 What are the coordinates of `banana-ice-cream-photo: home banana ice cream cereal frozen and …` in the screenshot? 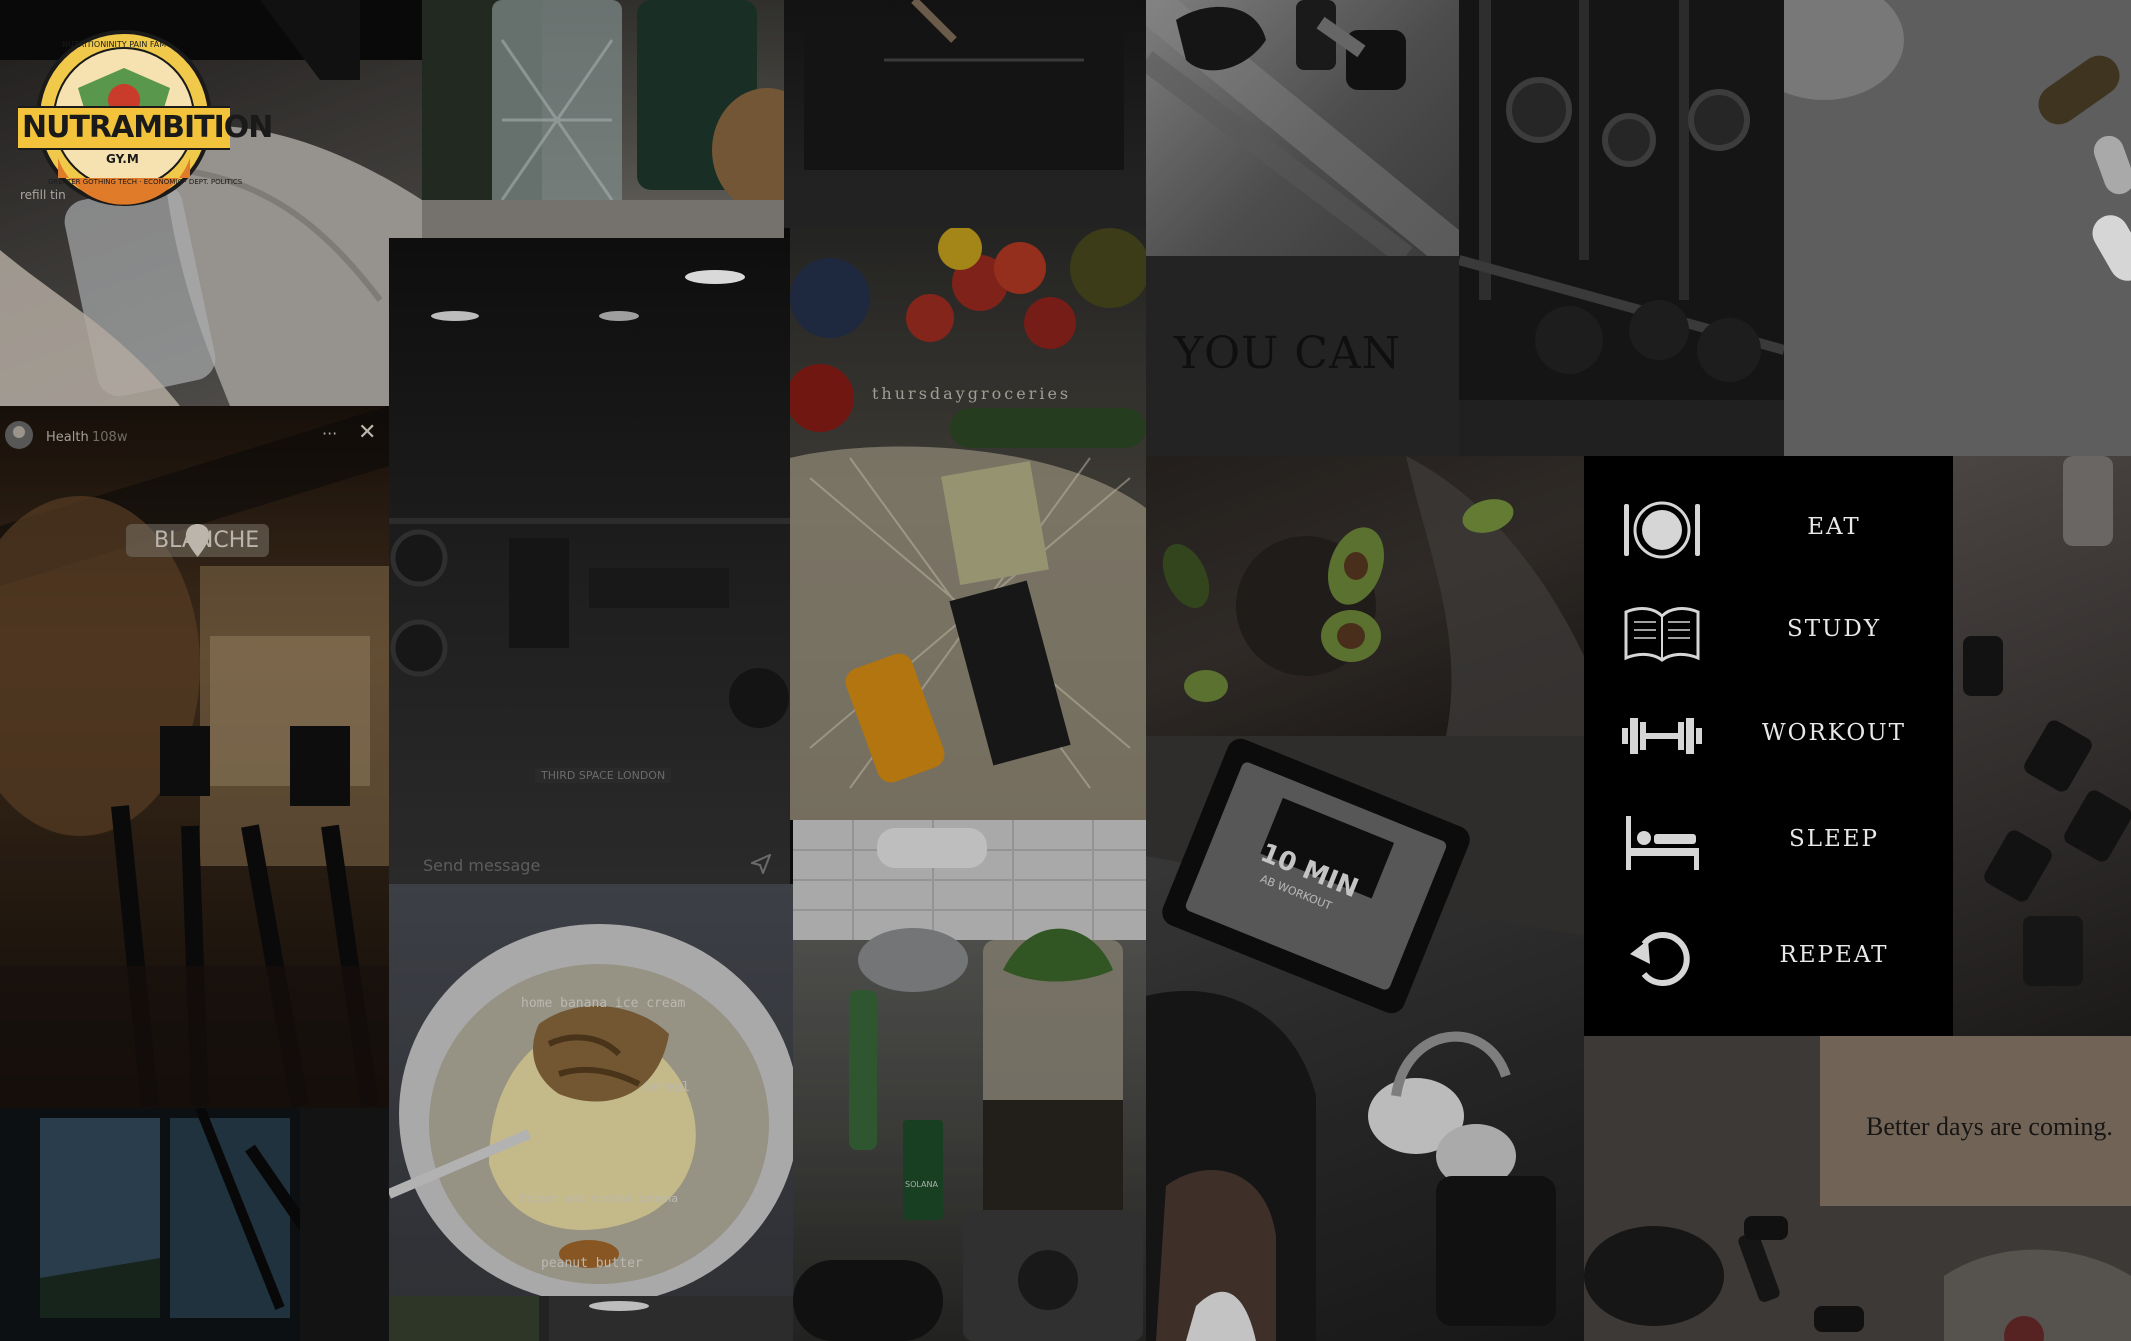 It's located at (591, 1090).